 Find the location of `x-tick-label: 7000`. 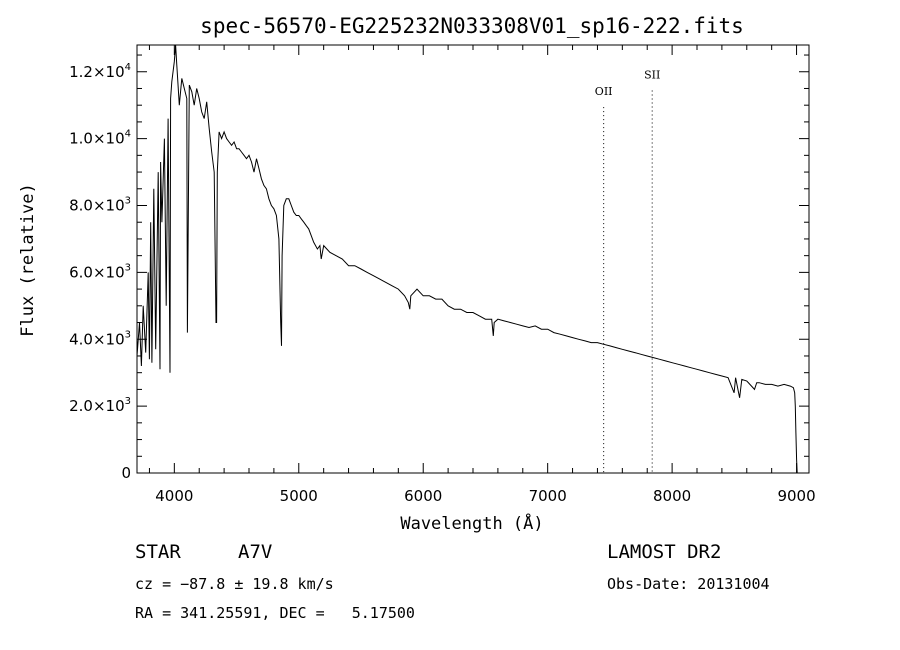

x-tick-label: 7000 is located at coordinates (548, 496).